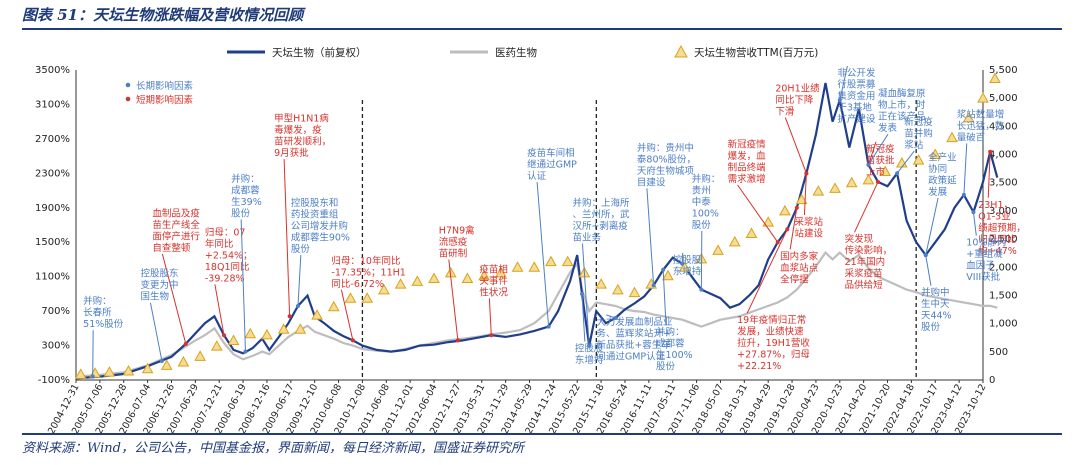 The image size is (1080, 465). I want to click on annotation-line: 51%股份, so click(103, 324).